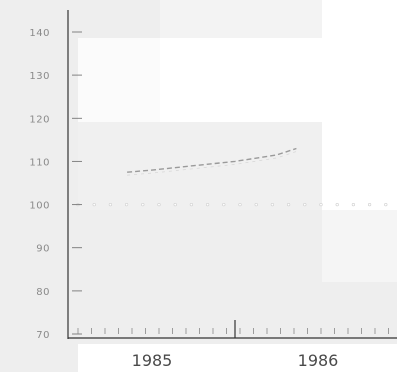  What do you see at coordinates (43, 249) in the screenshot?
I see `y-tick-label: 90` at bounding box center [43, 249].